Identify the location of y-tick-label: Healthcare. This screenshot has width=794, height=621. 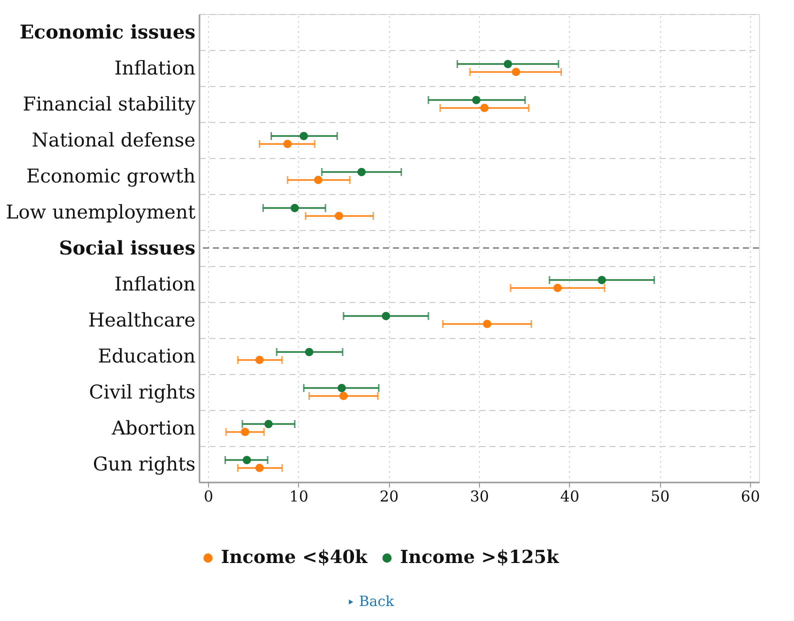
(142, 321).